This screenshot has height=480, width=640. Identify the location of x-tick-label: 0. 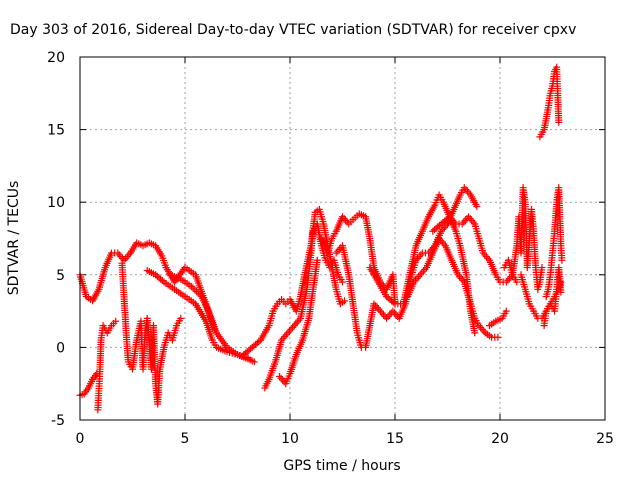
(80, 439).